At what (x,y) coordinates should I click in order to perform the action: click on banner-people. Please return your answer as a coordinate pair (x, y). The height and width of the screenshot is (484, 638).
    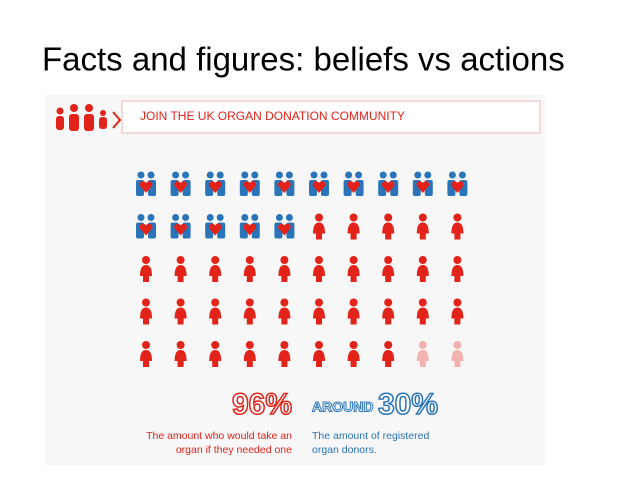
    Looking at the image, I should click on (81, 117).